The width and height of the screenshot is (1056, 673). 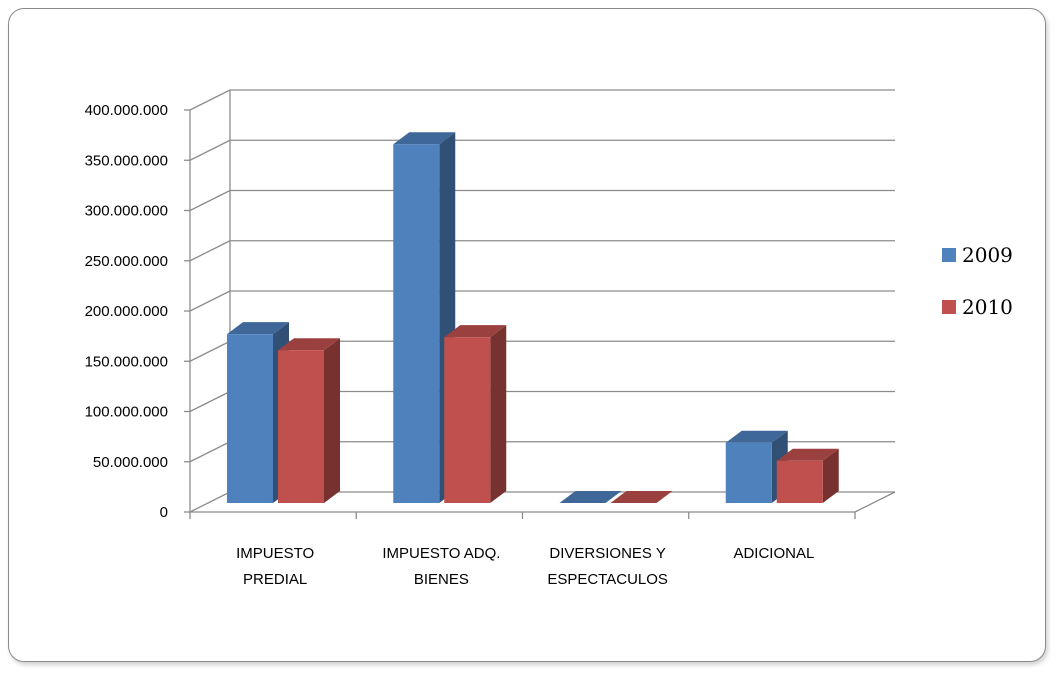 I want to click on y-tick-label: 350.000.000, so click(x=126, y=160).